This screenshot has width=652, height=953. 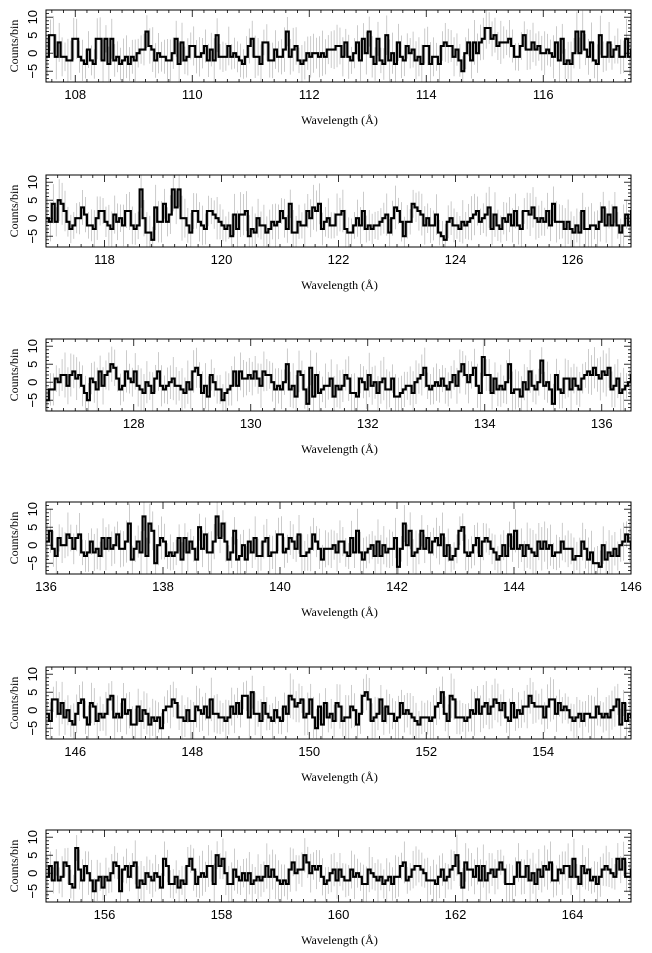 I want to click on x-tick-label: 128, so click(x=134, y=423).